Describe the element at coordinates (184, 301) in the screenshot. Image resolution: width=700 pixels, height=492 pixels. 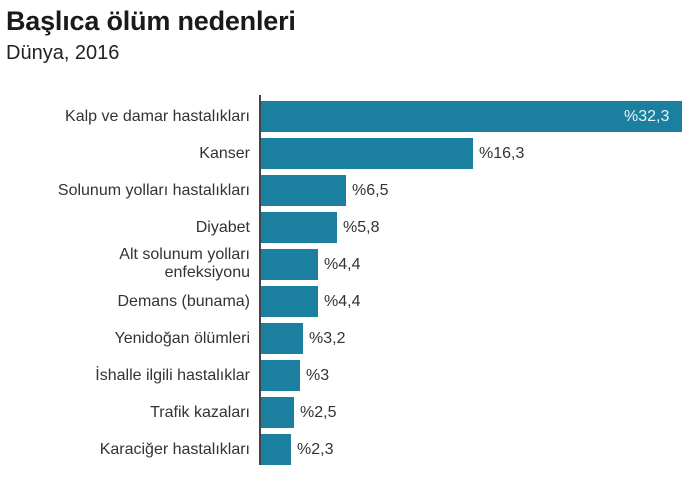
I see `category-label: Demans (bunama)` at that location.